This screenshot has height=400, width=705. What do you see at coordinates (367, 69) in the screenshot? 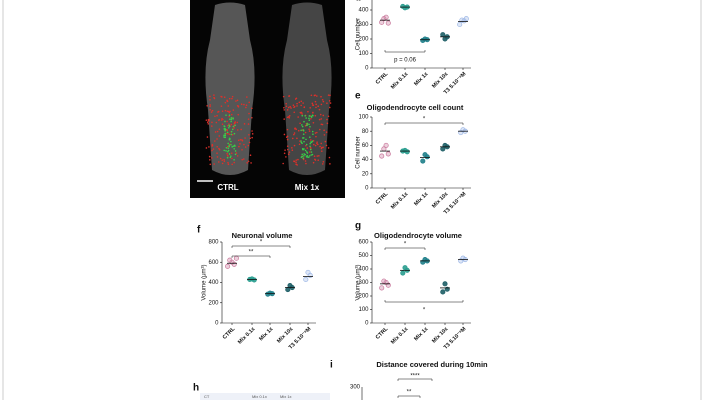
I see `y-tick-label: 0` at bounding box center [367, 69].